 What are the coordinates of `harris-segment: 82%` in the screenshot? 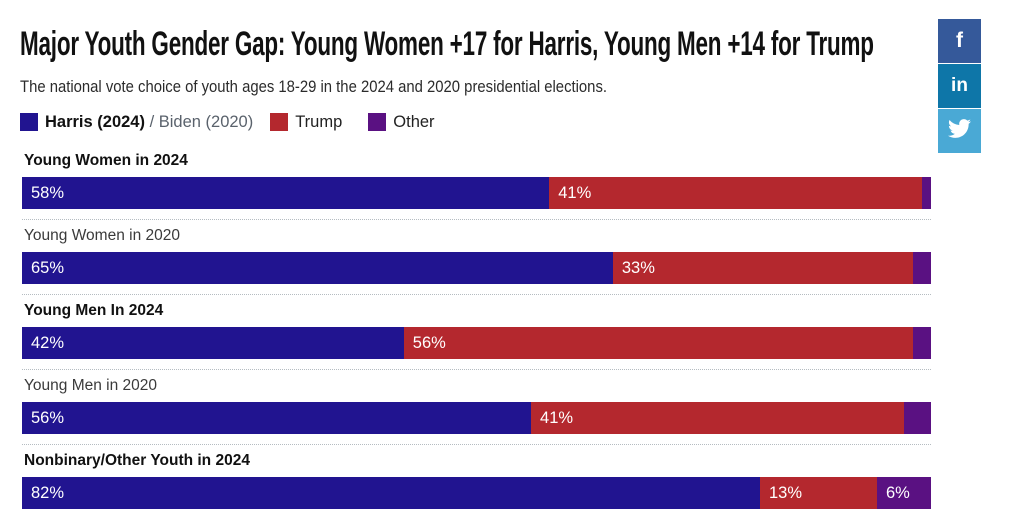 It's located at (391, 493).